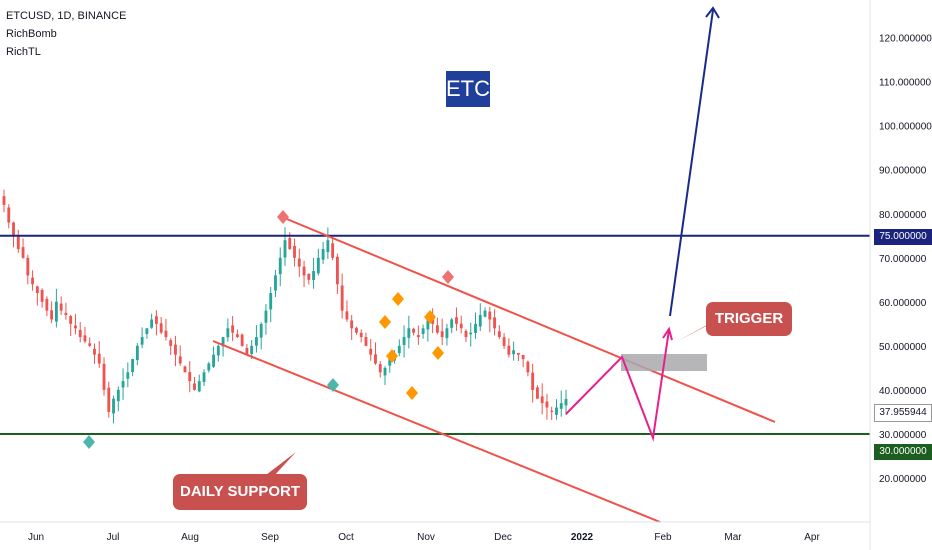  I want to click on y-tick-label: 110.000000, so click(905, 83).